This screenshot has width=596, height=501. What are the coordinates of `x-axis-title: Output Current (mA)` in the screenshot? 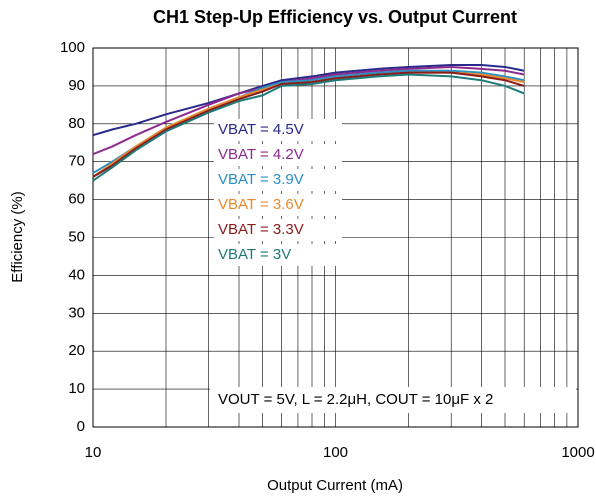 It's located at (335, 485).